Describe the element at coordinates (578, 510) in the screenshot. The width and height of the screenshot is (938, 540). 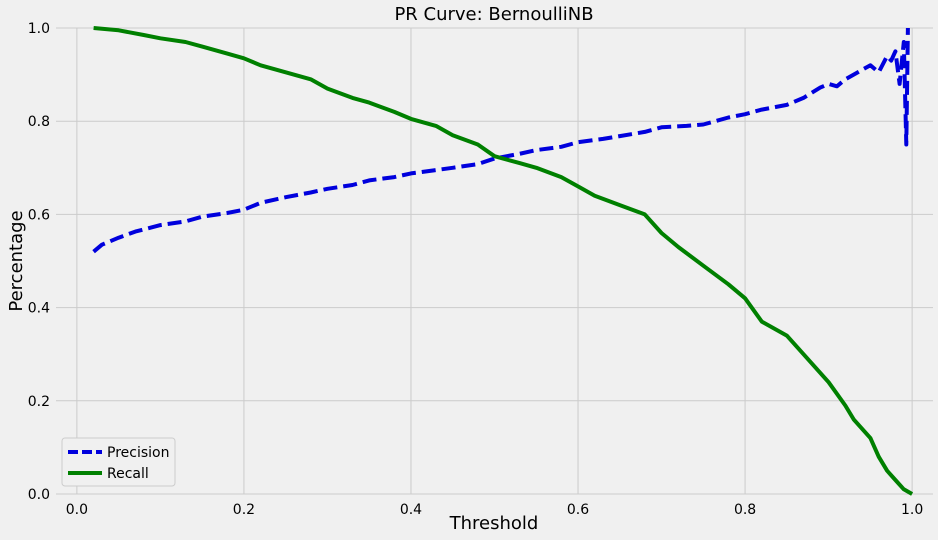
I see `x-tick-label: 0.6` at that location.